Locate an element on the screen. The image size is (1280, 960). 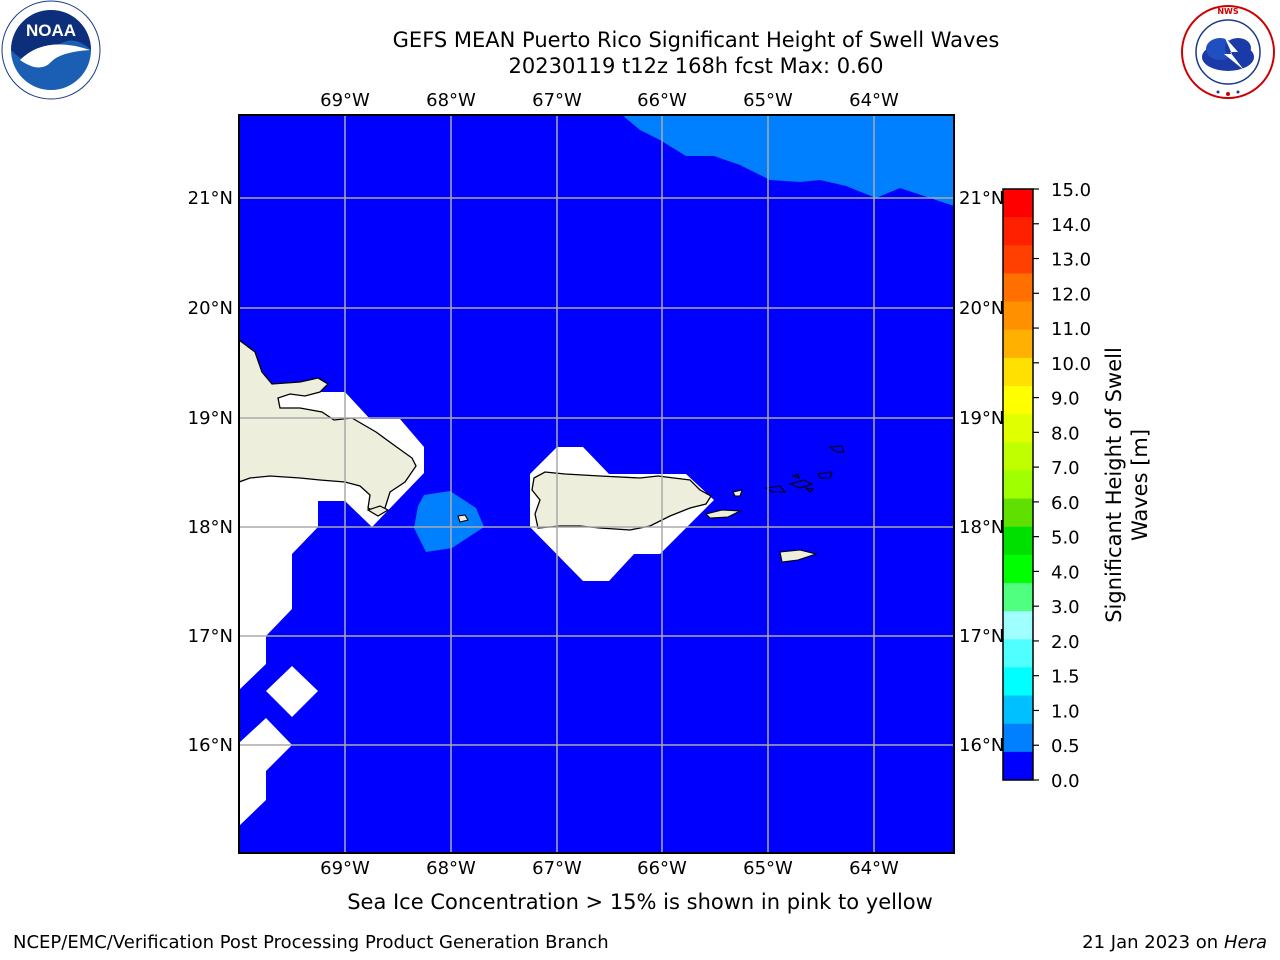
colorbar-tick-label: 15.0 is located at coordinates (1071, 190).